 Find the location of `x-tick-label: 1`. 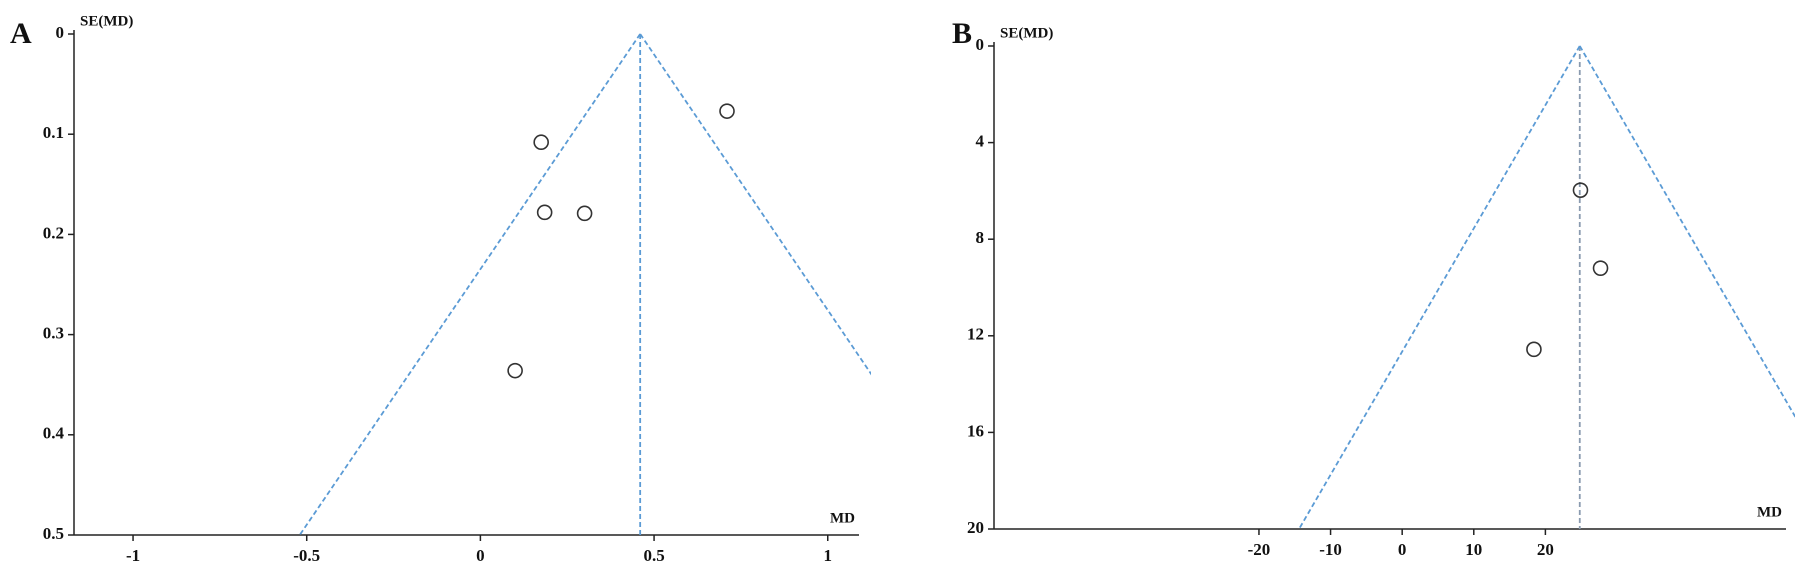

x-tick-label: 1 is located at coordinates (827, 555).